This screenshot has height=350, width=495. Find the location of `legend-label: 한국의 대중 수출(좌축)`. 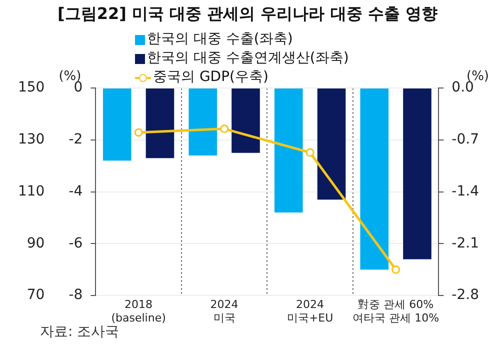

legend-label: 한국의 대중 수출(좌축) is located at coordinates (220, 39).